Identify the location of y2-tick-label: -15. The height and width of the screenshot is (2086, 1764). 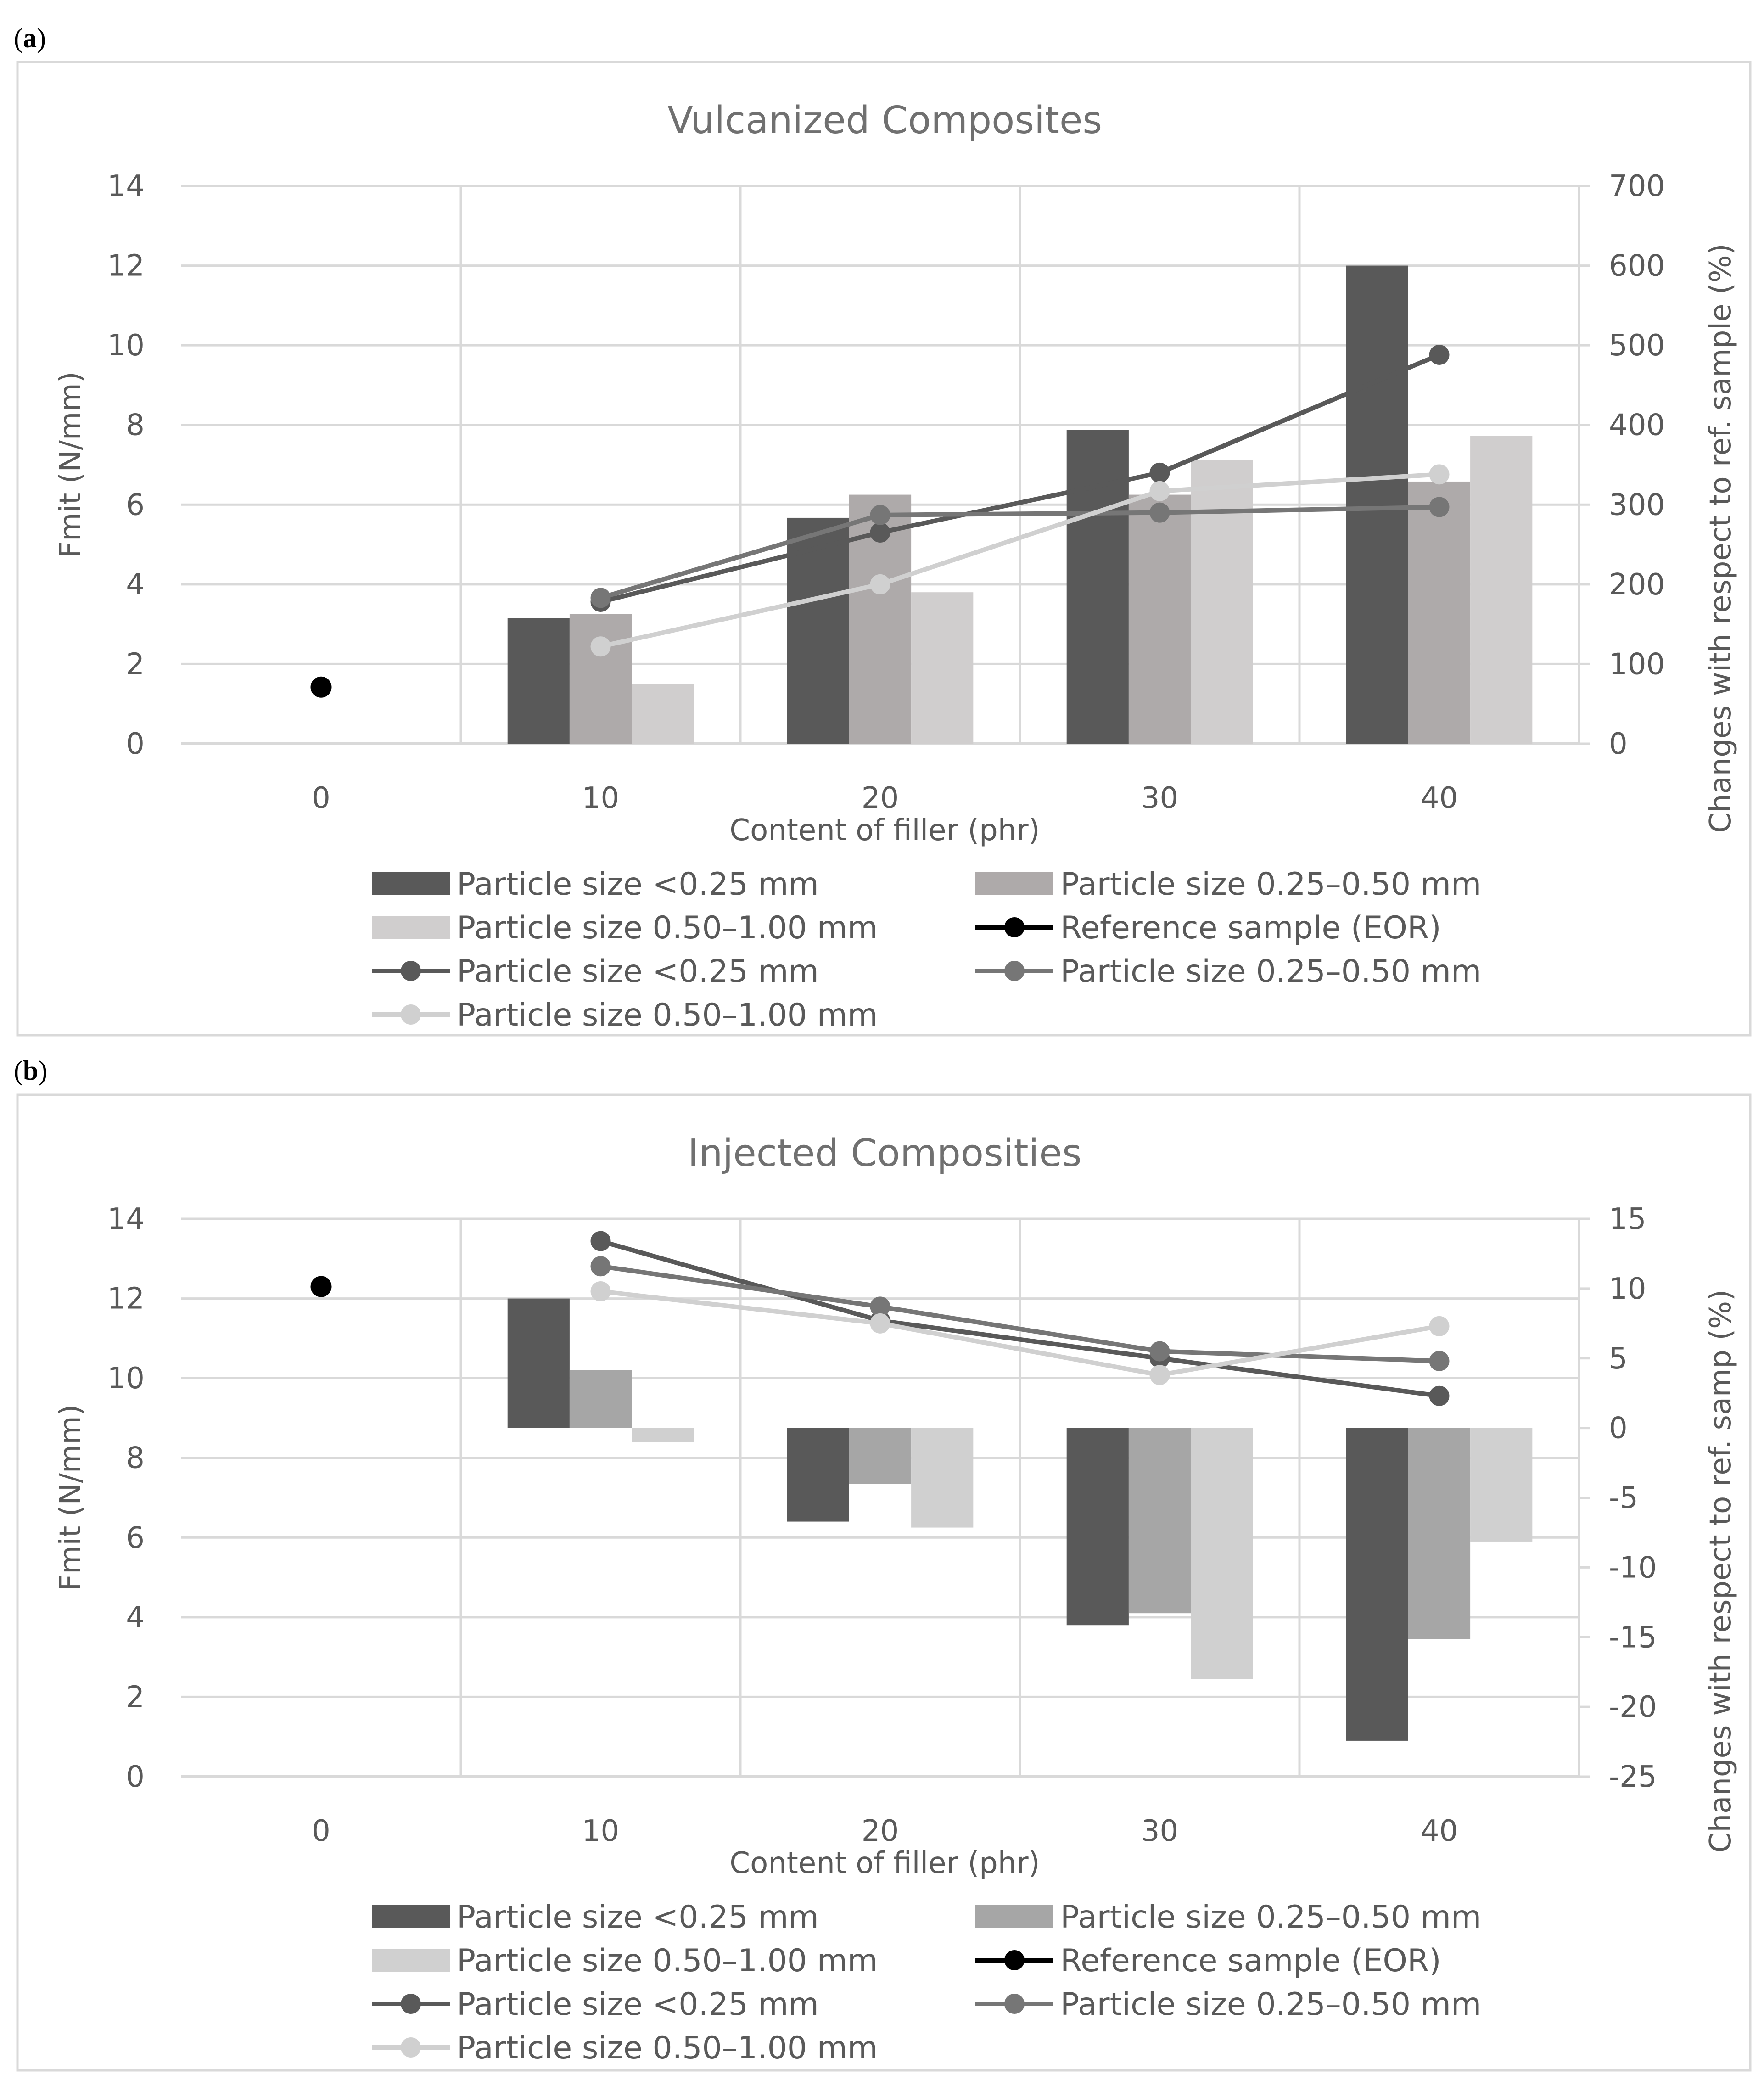
(1633, 1637).